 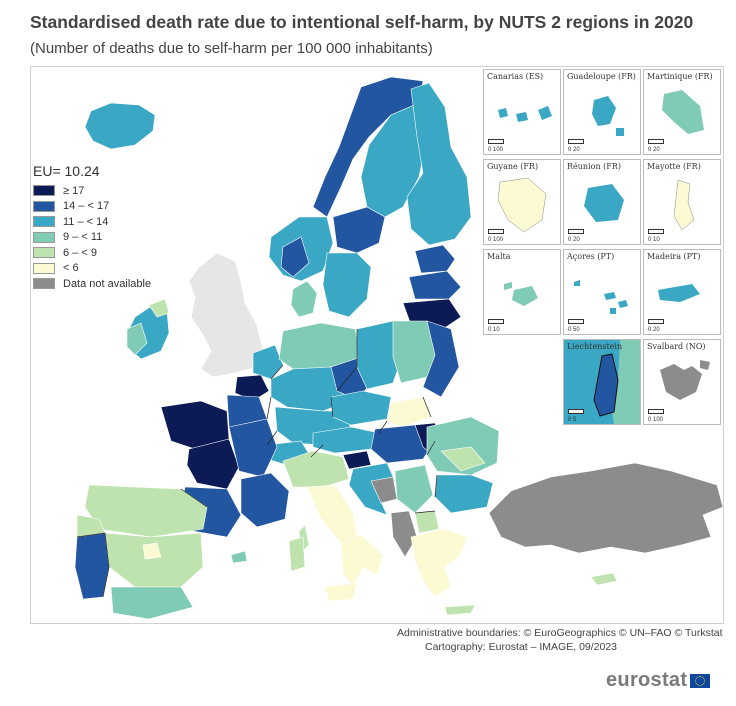 I want to click on region-italy-south, so click(x=362, y=561).